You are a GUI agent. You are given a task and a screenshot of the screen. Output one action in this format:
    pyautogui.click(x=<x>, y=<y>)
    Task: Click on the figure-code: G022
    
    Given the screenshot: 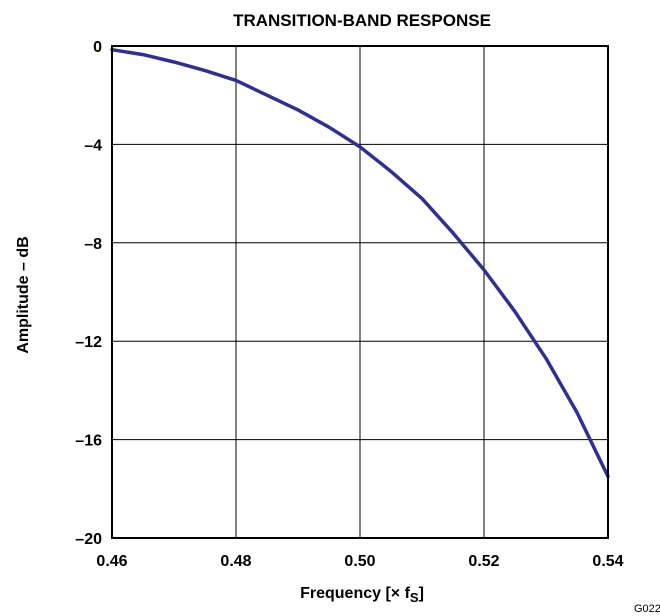 What is the action you would take?
    pyautogui.click(x=647, y=609)
    